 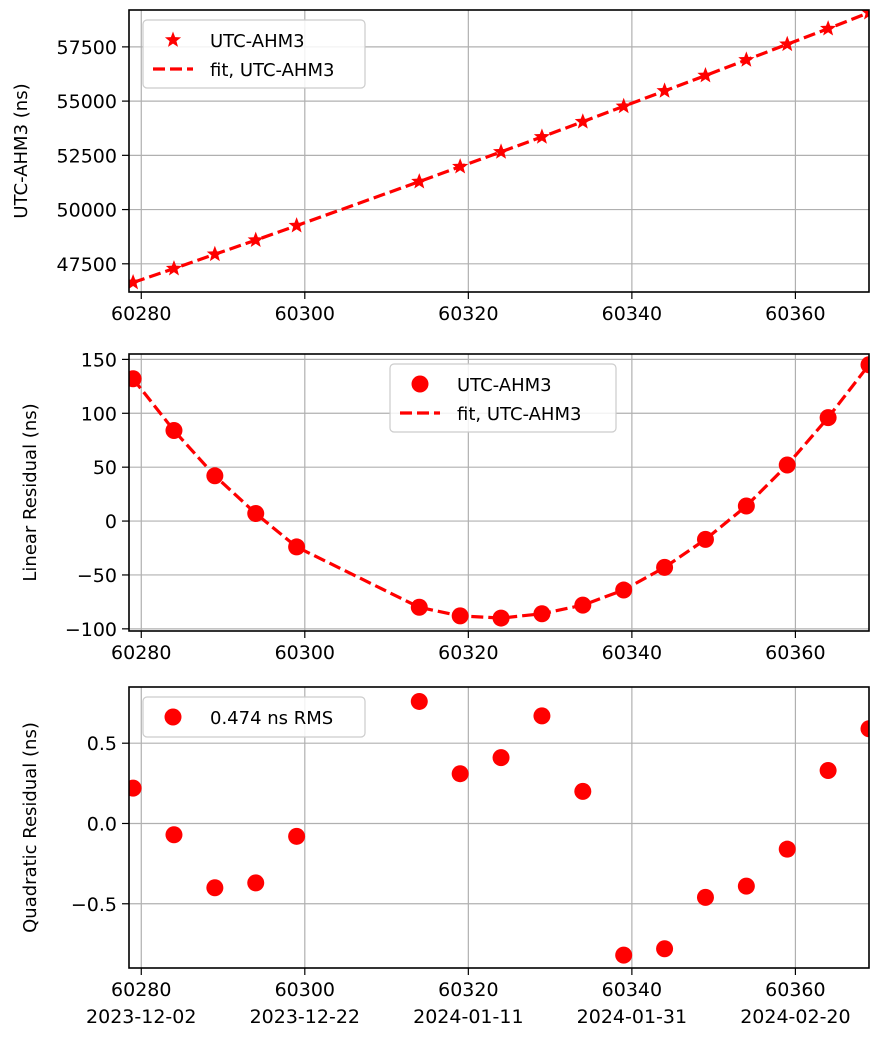 I want to click on y-tick-label: −100, so click(x=91, y=630).